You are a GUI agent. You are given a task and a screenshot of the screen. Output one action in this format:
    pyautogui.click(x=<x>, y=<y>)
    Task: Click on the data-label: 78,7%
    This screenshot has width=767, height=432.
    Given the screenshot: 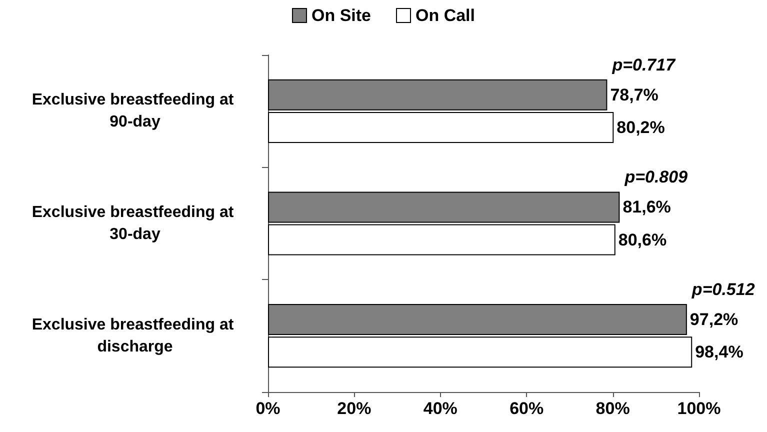 What is the action you would take?
    pyautogui.click(x=634, y=94)
    